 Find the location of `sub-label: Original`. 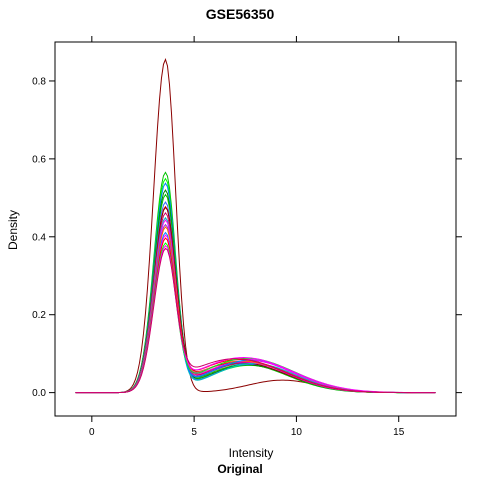

sub-label: Original is located at coordinates (239, 469).